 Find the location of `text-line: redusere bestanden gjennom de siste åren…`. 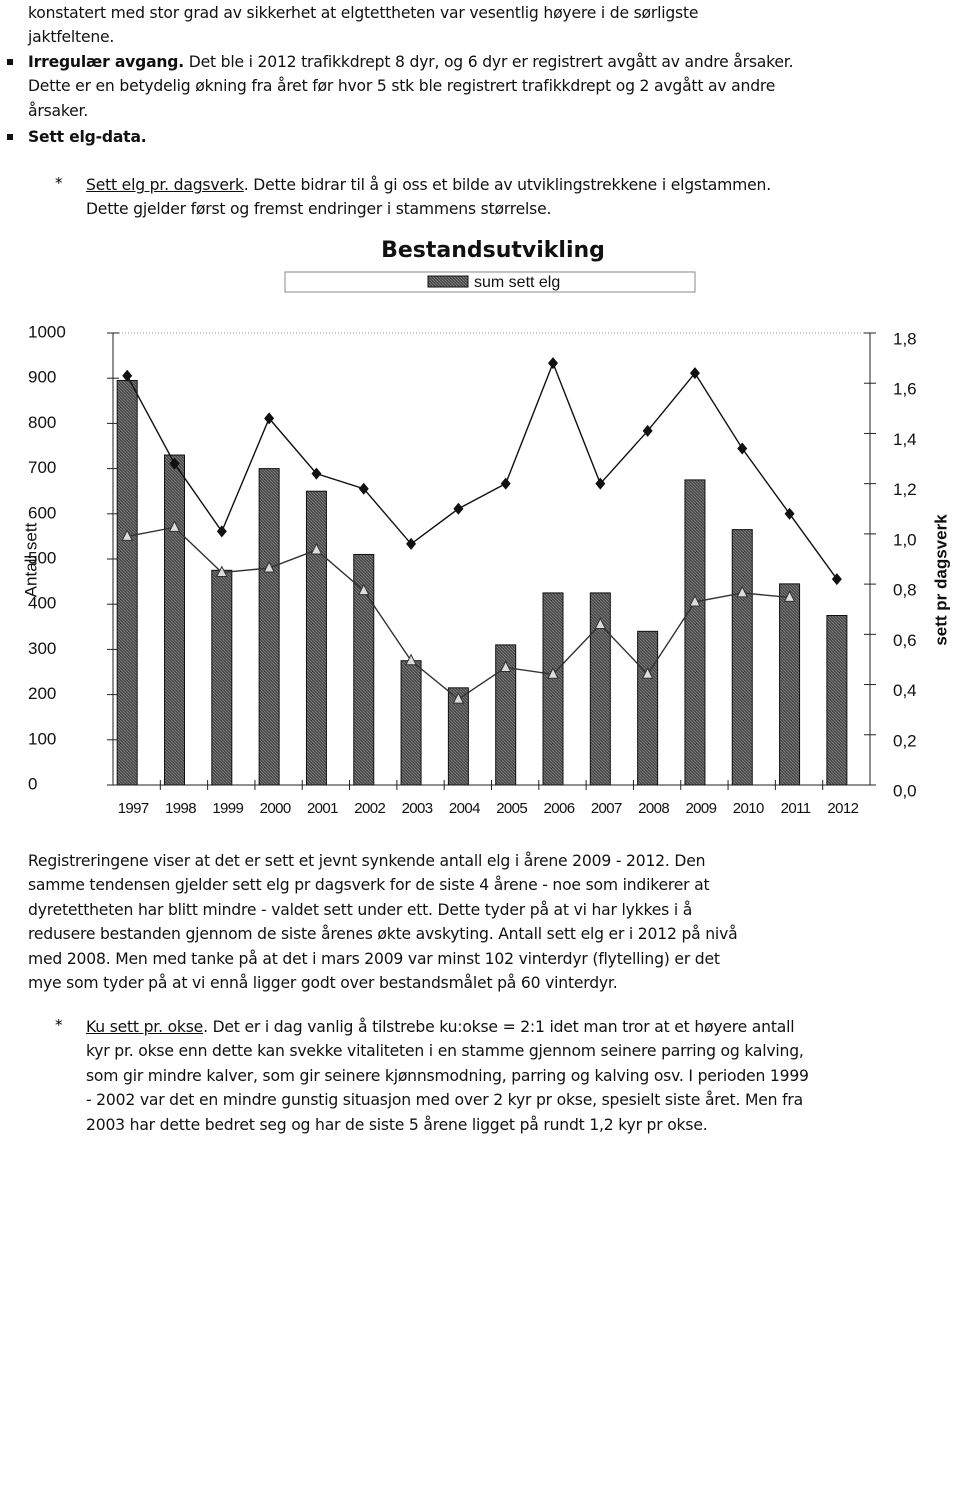

text-line: redusere bestanden gjennom de siste åren… is located at coordinates (383, 934).